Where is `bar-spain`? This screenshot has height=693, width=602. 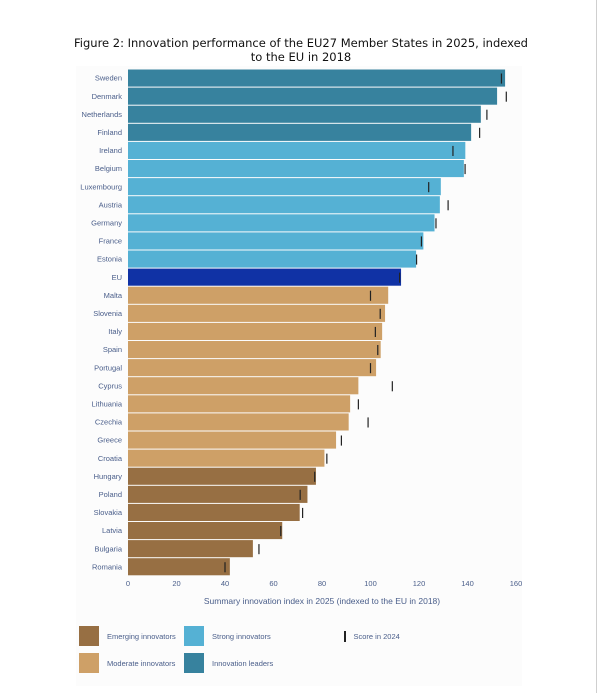
bar-spain is located at coordinates (254, 350).